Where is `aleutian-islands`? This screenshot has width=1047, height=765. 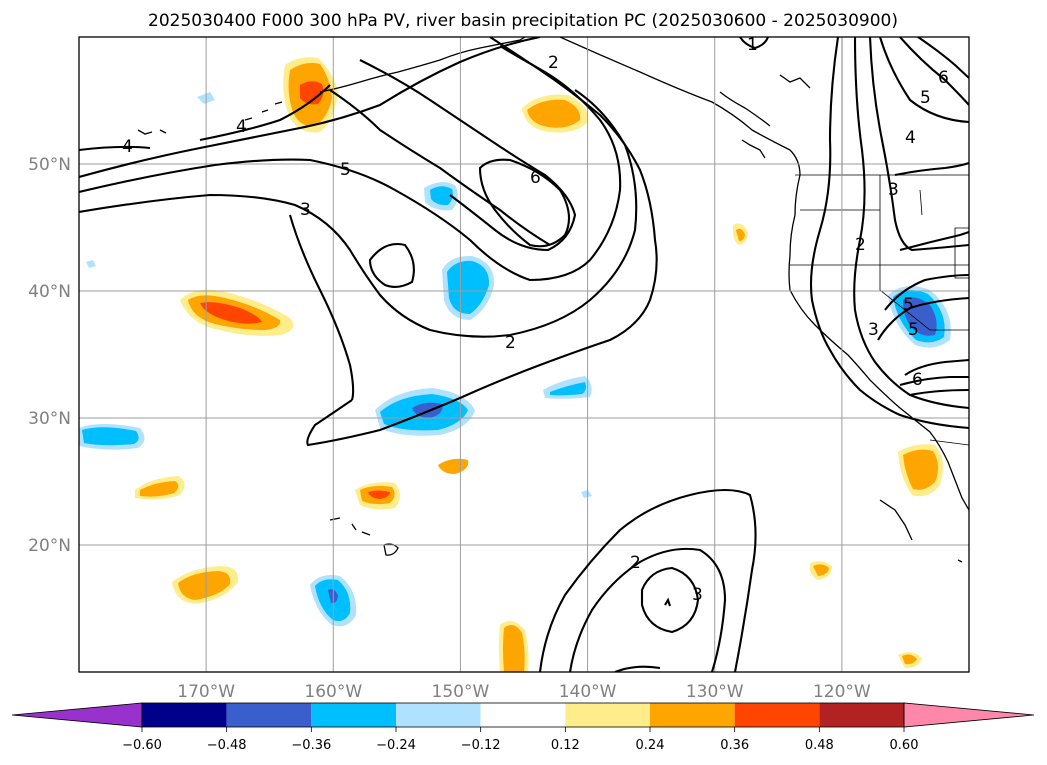 aleutian-islands is located at coordinates (263, 111).